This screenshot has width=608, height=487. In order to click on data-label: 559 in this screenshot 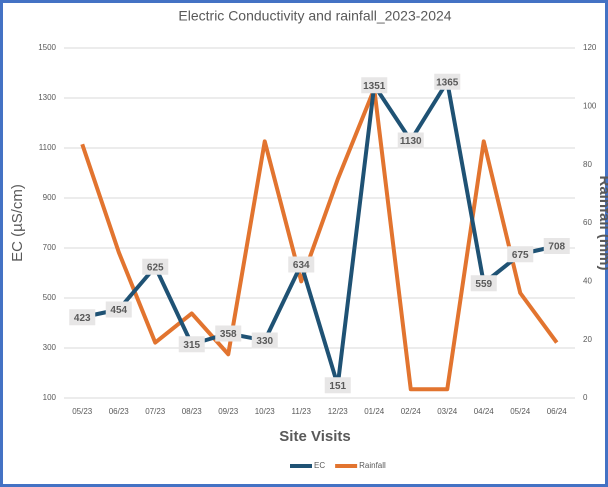, I will do `click(483, 284)`.